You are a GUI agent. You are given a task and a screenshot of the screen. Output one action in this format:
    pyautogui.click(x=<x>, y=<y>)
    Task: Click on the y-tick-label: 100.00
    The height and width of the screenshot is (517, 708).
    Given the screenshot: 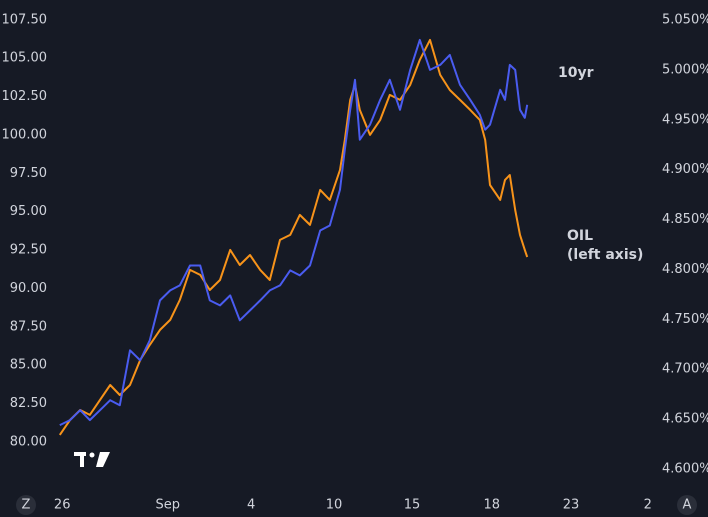 What is the action you would take?
    pyautogui.click(x=25, y=134)
    